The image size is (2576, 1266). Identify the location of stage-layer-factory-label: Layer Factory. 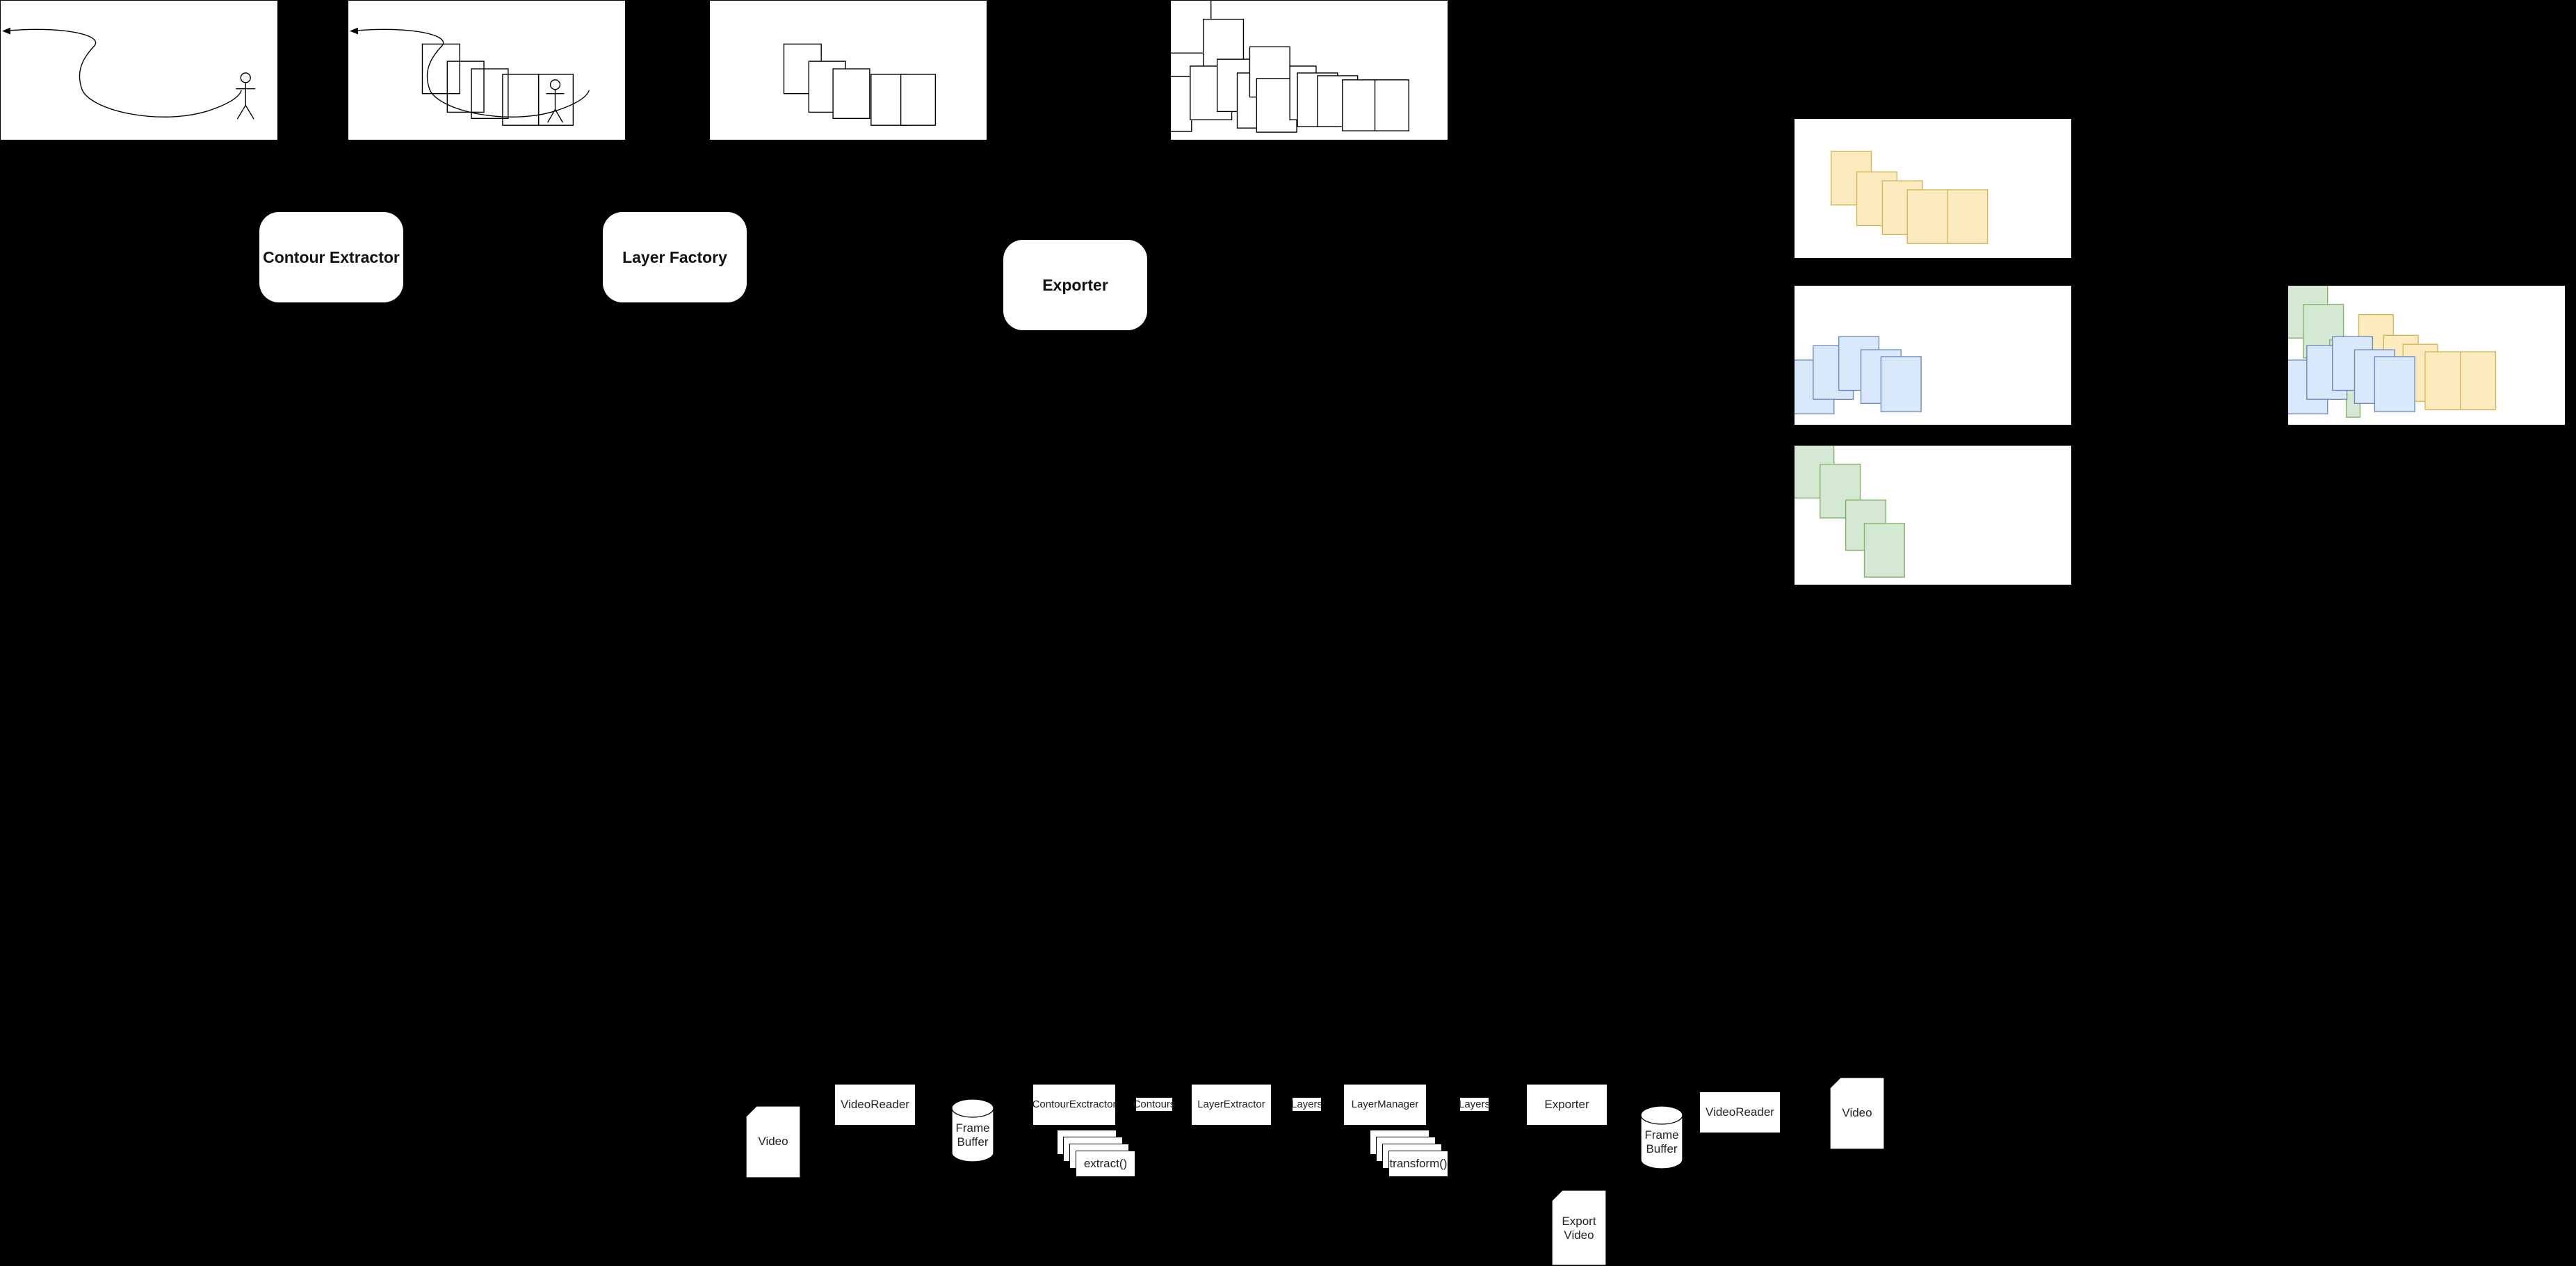
(674, 256).